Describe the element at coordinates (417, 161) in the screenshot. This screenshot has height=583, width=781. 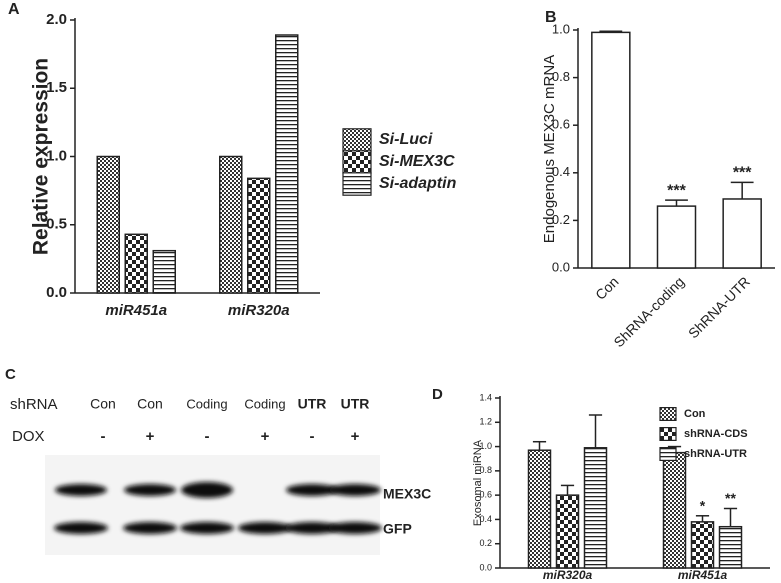
I see `legend-label: Si-MEX3C` at that location.